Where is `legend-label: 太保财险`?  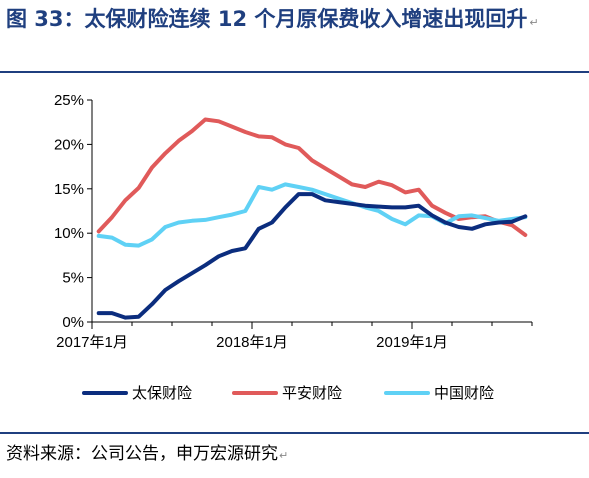
legend-label: 太保财险 is located at coordinates (162, 393).